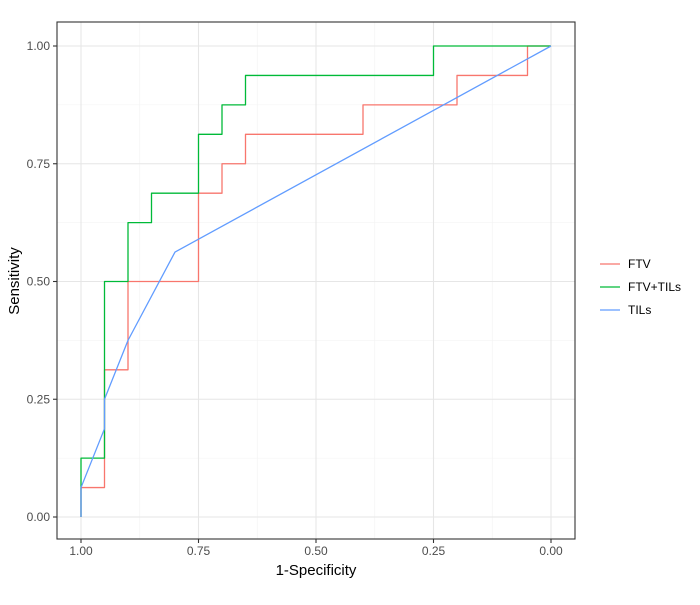  Describe the element at coordinates (639, 264) in the screenshot. I see `legend-label: FTV` at that location.